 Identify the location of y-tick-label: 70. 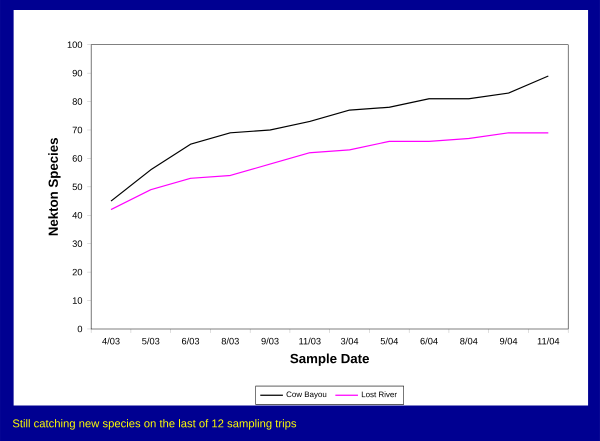
(77, 130).